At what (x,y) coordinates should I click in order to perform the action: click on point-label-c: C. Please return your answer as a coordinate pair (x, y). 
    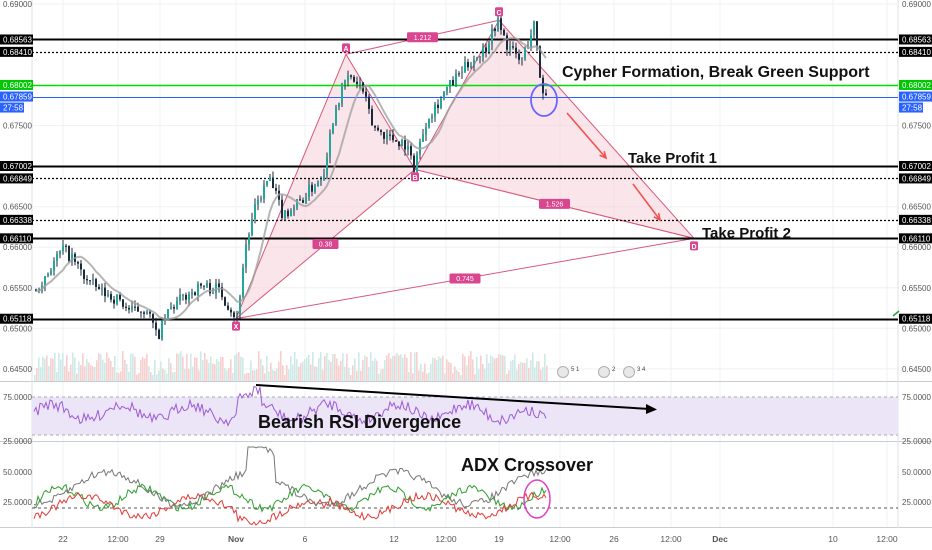
    Looking at the image, I should click on (498, 13).